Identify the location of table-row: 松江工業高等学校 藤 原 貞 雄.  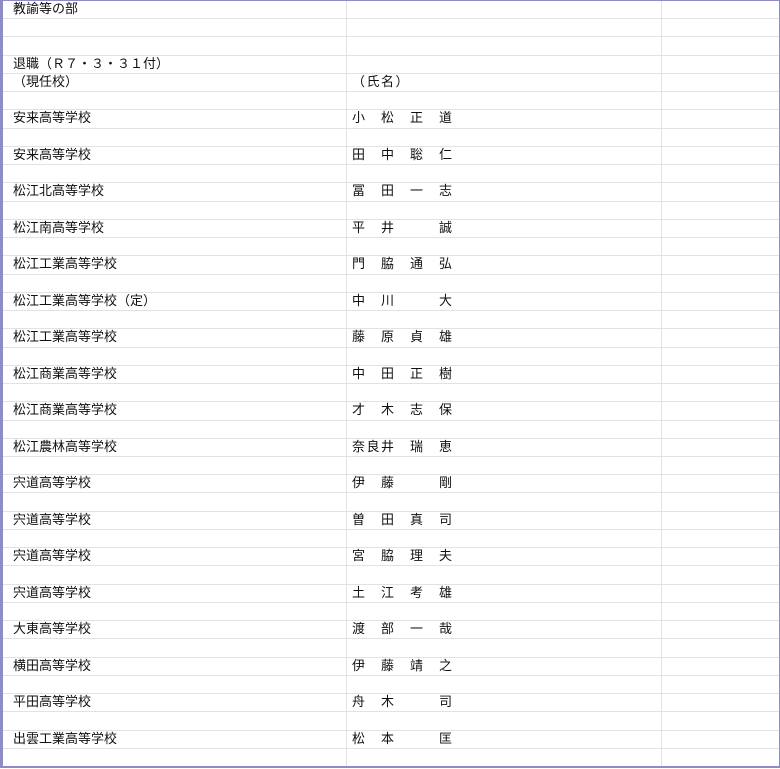
(391, 338).